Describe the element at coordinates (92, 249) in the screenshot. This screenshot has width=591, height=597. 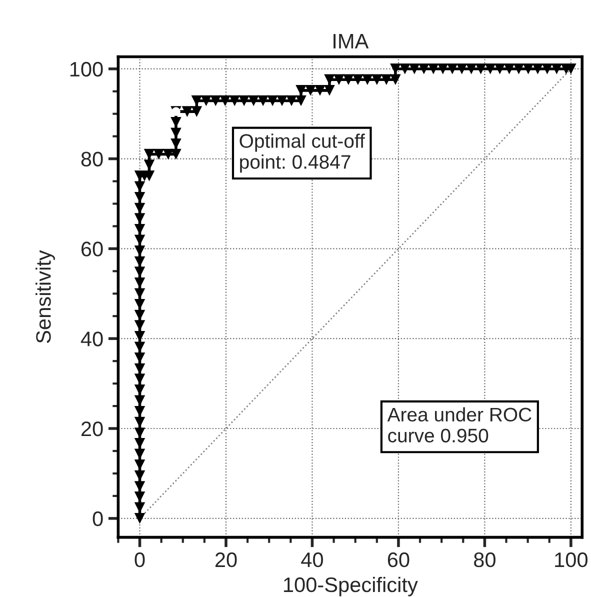
I see `y-tick-label: 60` at that location.